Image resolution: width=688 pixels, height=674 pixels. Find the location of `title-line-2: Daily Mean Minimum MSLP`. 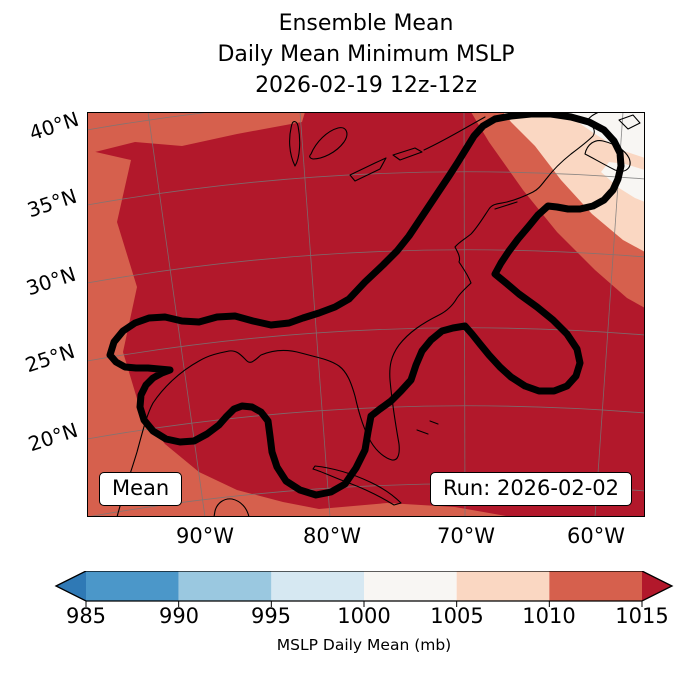

title-line-2: Daily Mean Minimum MSLP is located at coordinates (366, 54).